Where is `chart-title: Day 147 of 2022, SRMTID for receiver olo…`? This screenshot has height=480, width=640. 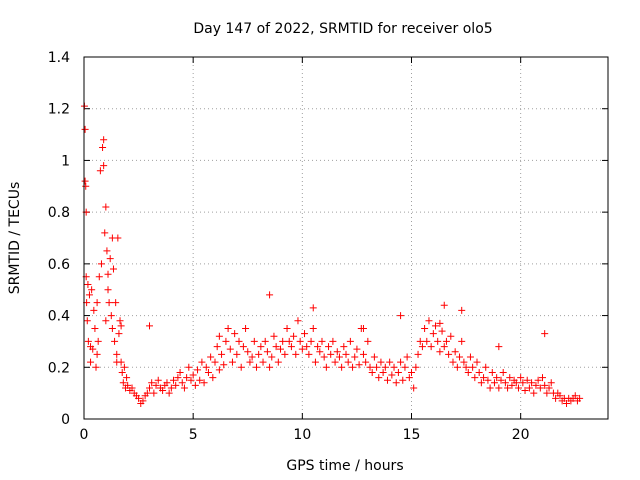
chart-title: Day 147 of 2022, SRMTID for receiver olo… is located at coordinates (342, 29).